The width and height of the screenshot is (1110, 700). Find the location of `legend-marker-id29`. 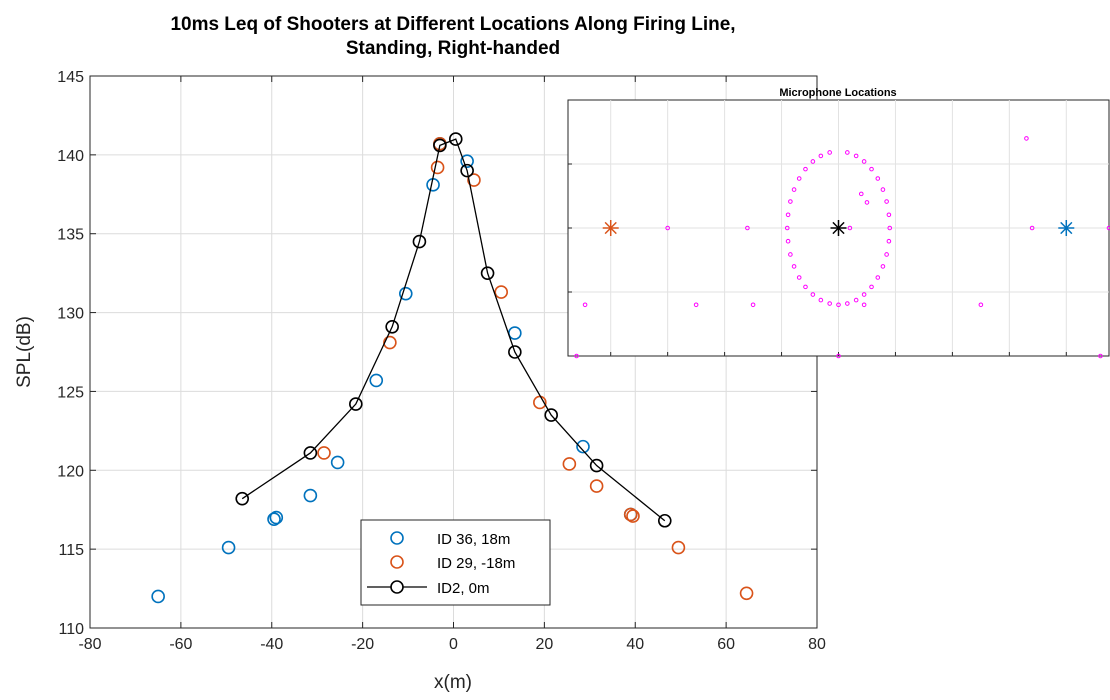

legend-marker-id29 is located at coordinates (397, 562).